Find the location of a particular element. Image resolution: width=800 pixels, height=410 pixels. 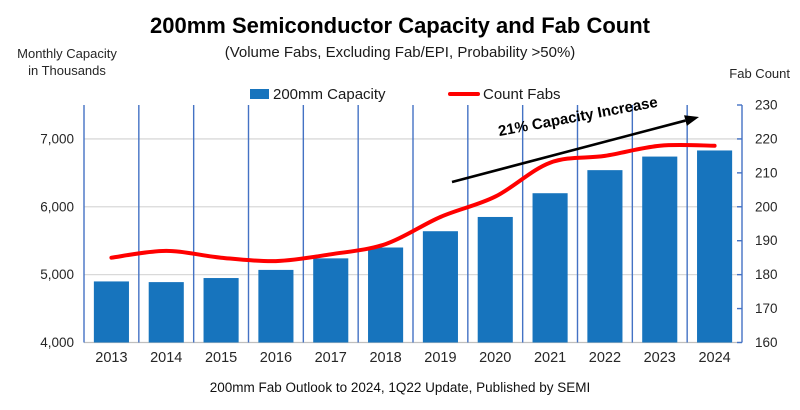

x-axis-label-2015: 2015 is located at coordinates (221, 358).